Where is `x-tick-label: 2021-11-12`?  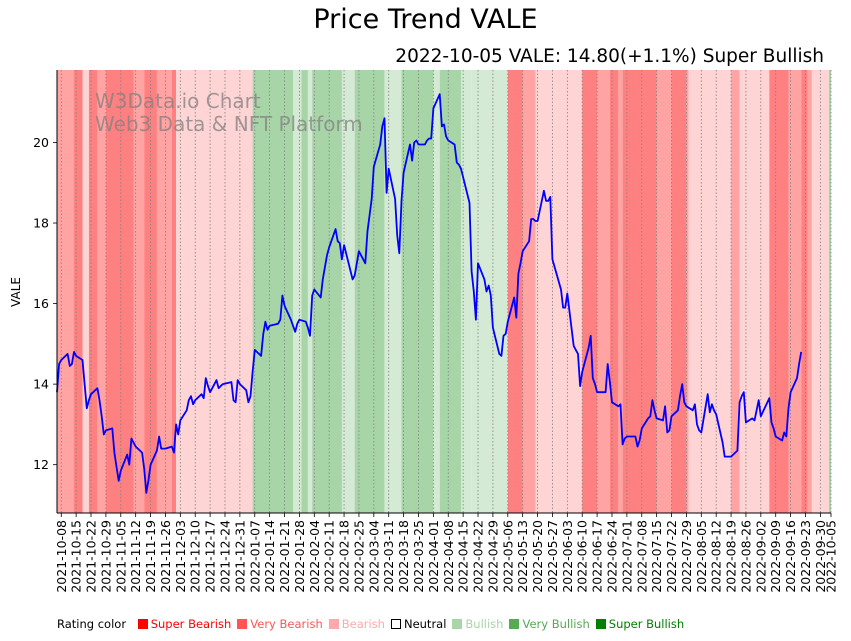 x-tick-label: 2021-11-12 is located at coordinates (135, 556).